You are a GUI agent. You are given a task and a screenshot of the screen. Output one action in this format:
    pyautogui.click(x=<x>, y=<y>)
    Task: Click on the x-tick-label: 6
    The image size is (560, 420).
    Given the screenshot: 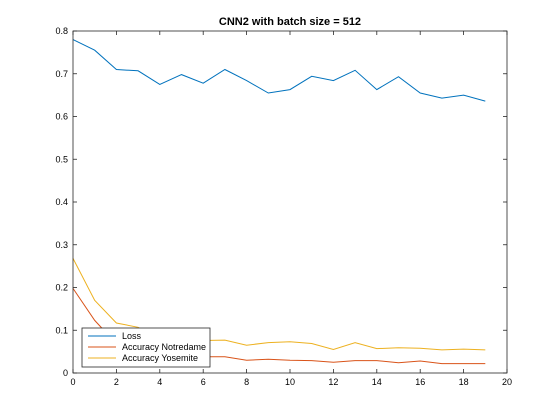 What is the action you would take?
    pyautogui.click(x=203, y=382)
    